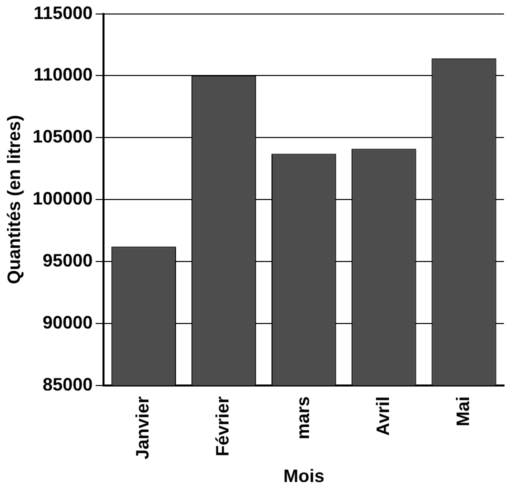 The image size is (516, 492). I want to click on x-tick-label: Février, so click(222, 426).